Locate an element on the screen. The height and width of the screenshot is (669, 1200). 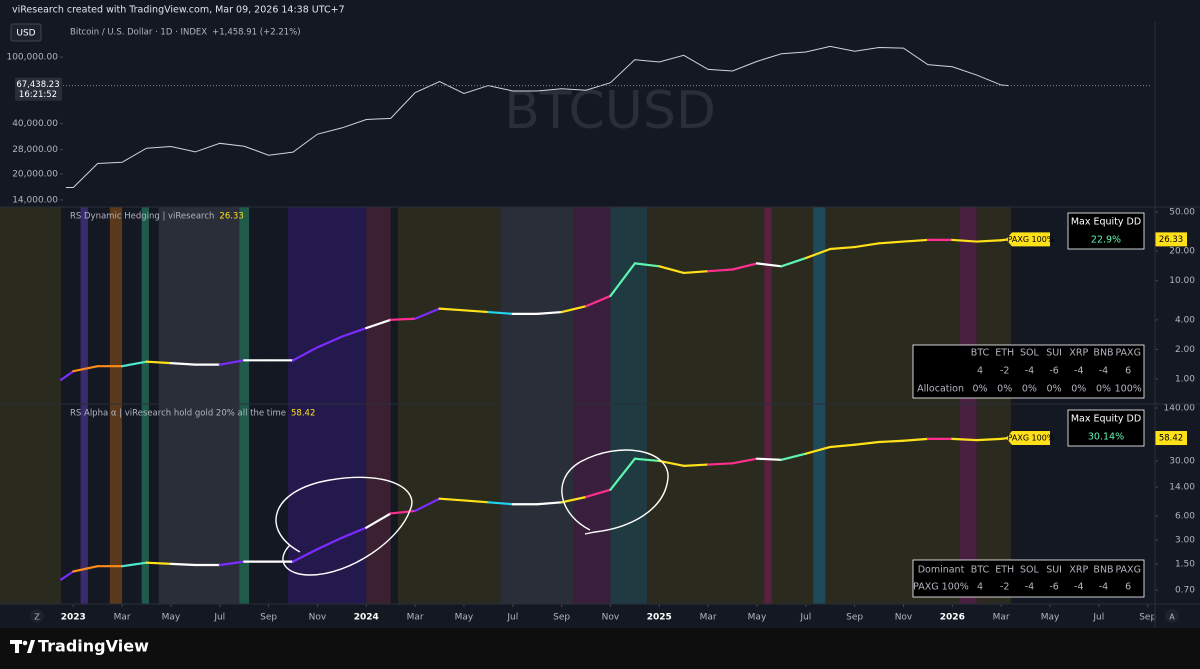
pane-title: RS Dynamic Hedging | viResearch is located at coordinates (142, 217).